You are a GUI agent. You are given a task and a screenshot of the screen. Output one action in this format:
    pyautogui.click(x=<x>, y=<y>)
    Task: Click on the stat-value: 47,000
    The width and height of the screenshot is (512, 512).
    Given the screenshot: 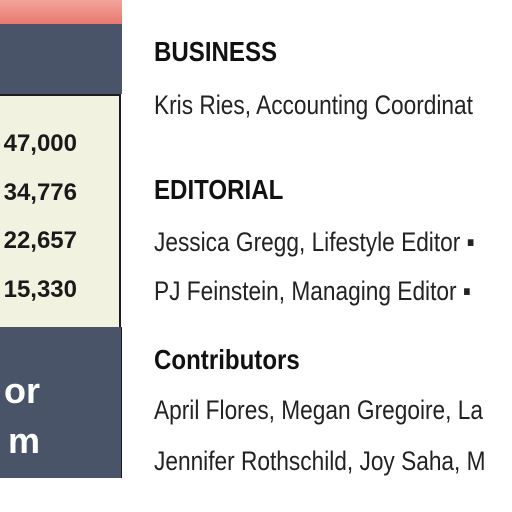 What is the action you would take?
    pyautogui.click(x=40, y=143)
    